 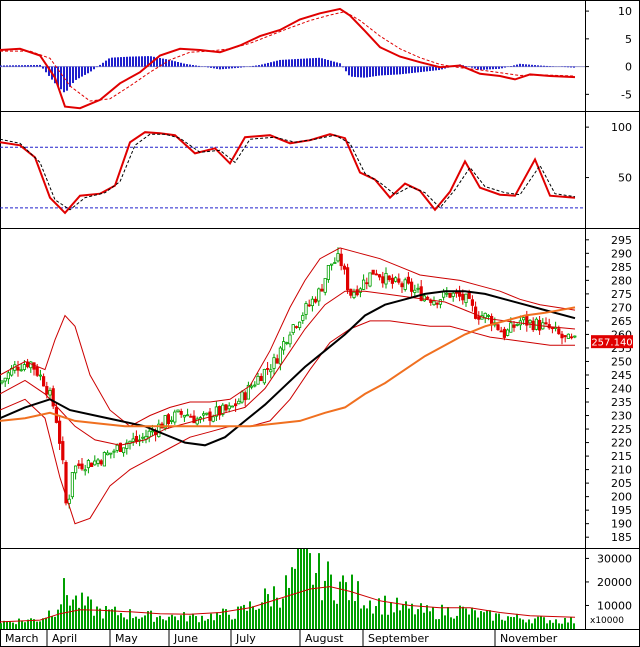 I want to click on y-tick-label: 5, so click(x=628, y=39).